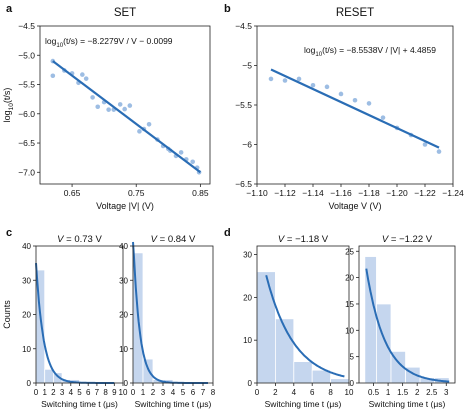 Image resolution: width=474 pixels, height=412 pixels. I want to click on y-tick-label: 20, so click(247, 297).